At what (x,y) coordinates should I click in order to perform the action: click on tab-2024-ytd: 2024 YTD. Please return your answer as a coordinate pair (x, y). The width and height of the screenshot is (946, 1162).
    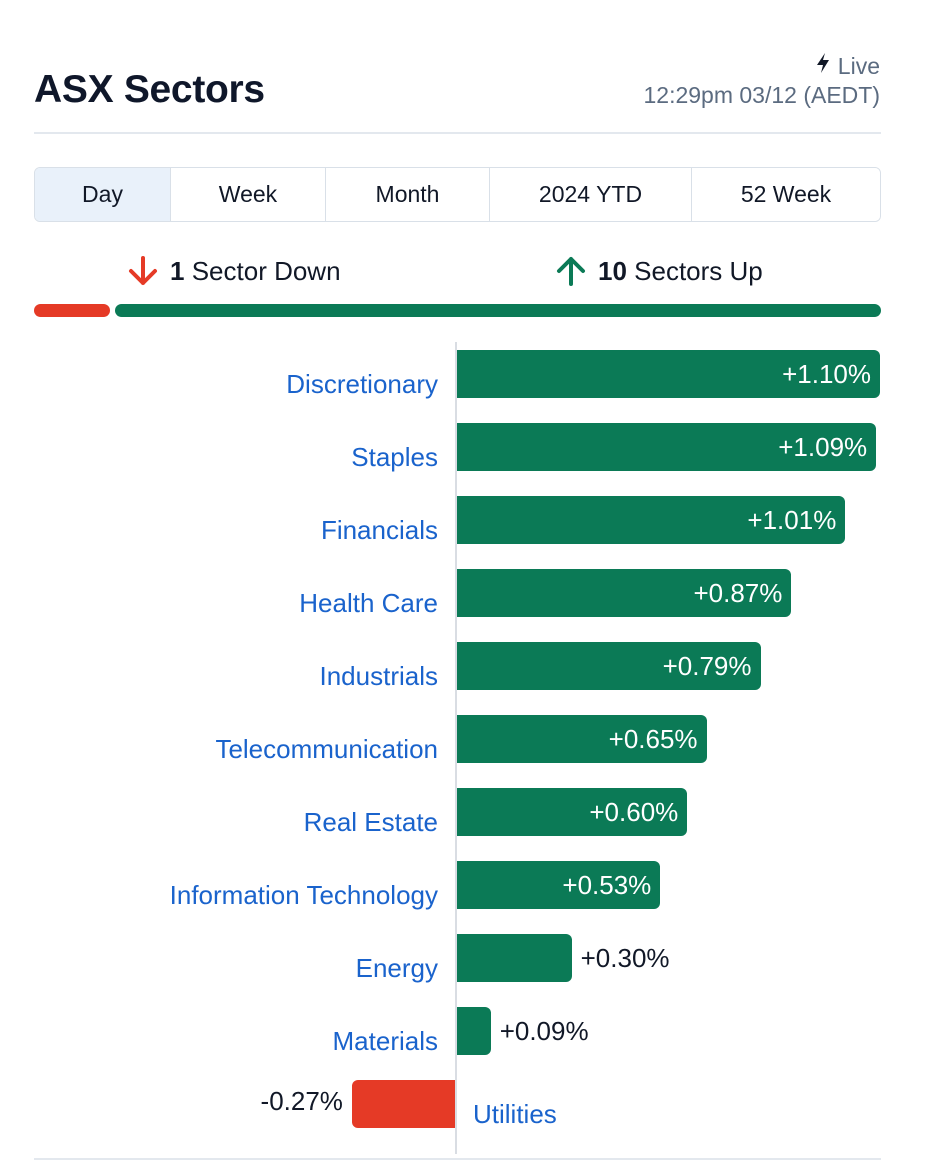
    Looking at the image, I should click on (591, 194).